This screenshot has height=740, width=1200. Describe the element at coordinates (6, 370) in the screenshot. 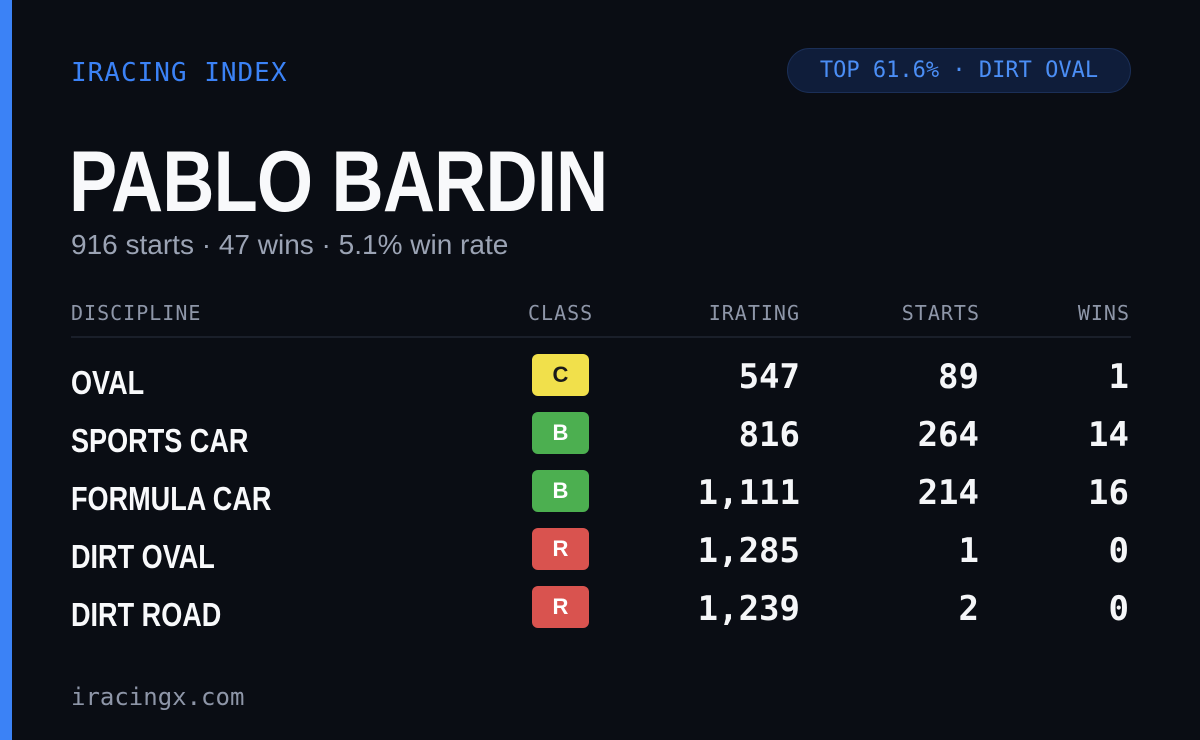

I see `accent-bar` at that location.